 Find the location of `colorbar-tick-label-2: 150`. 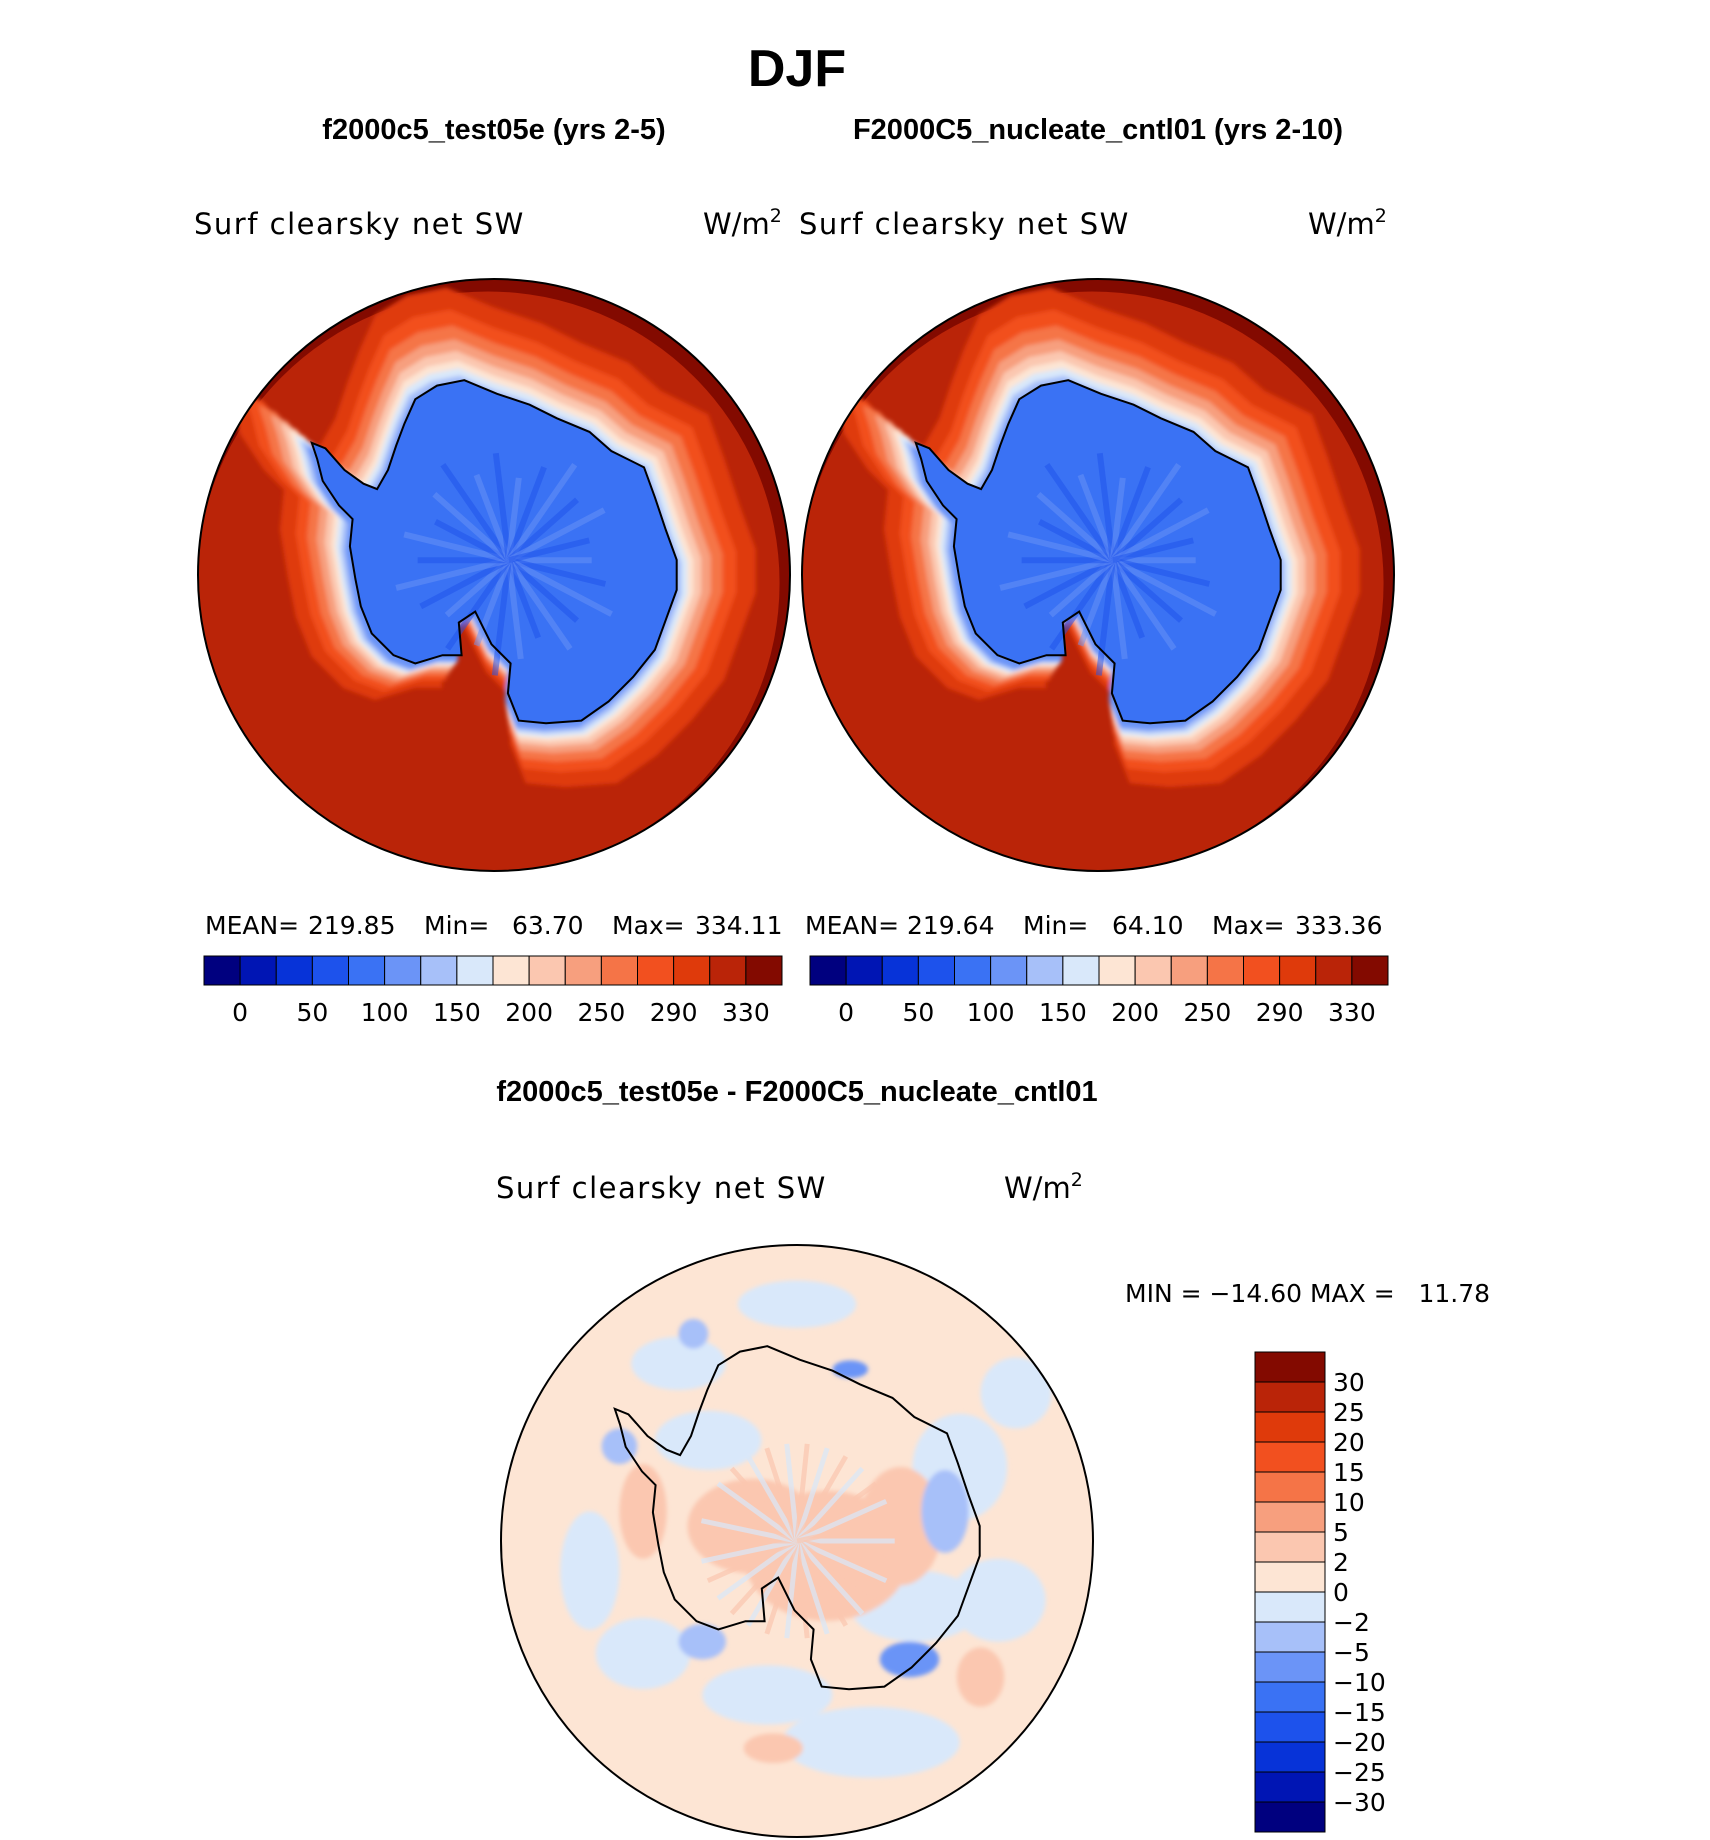

colorbar-tick-label-2: 150 is located at coordinates (1063, 1012).